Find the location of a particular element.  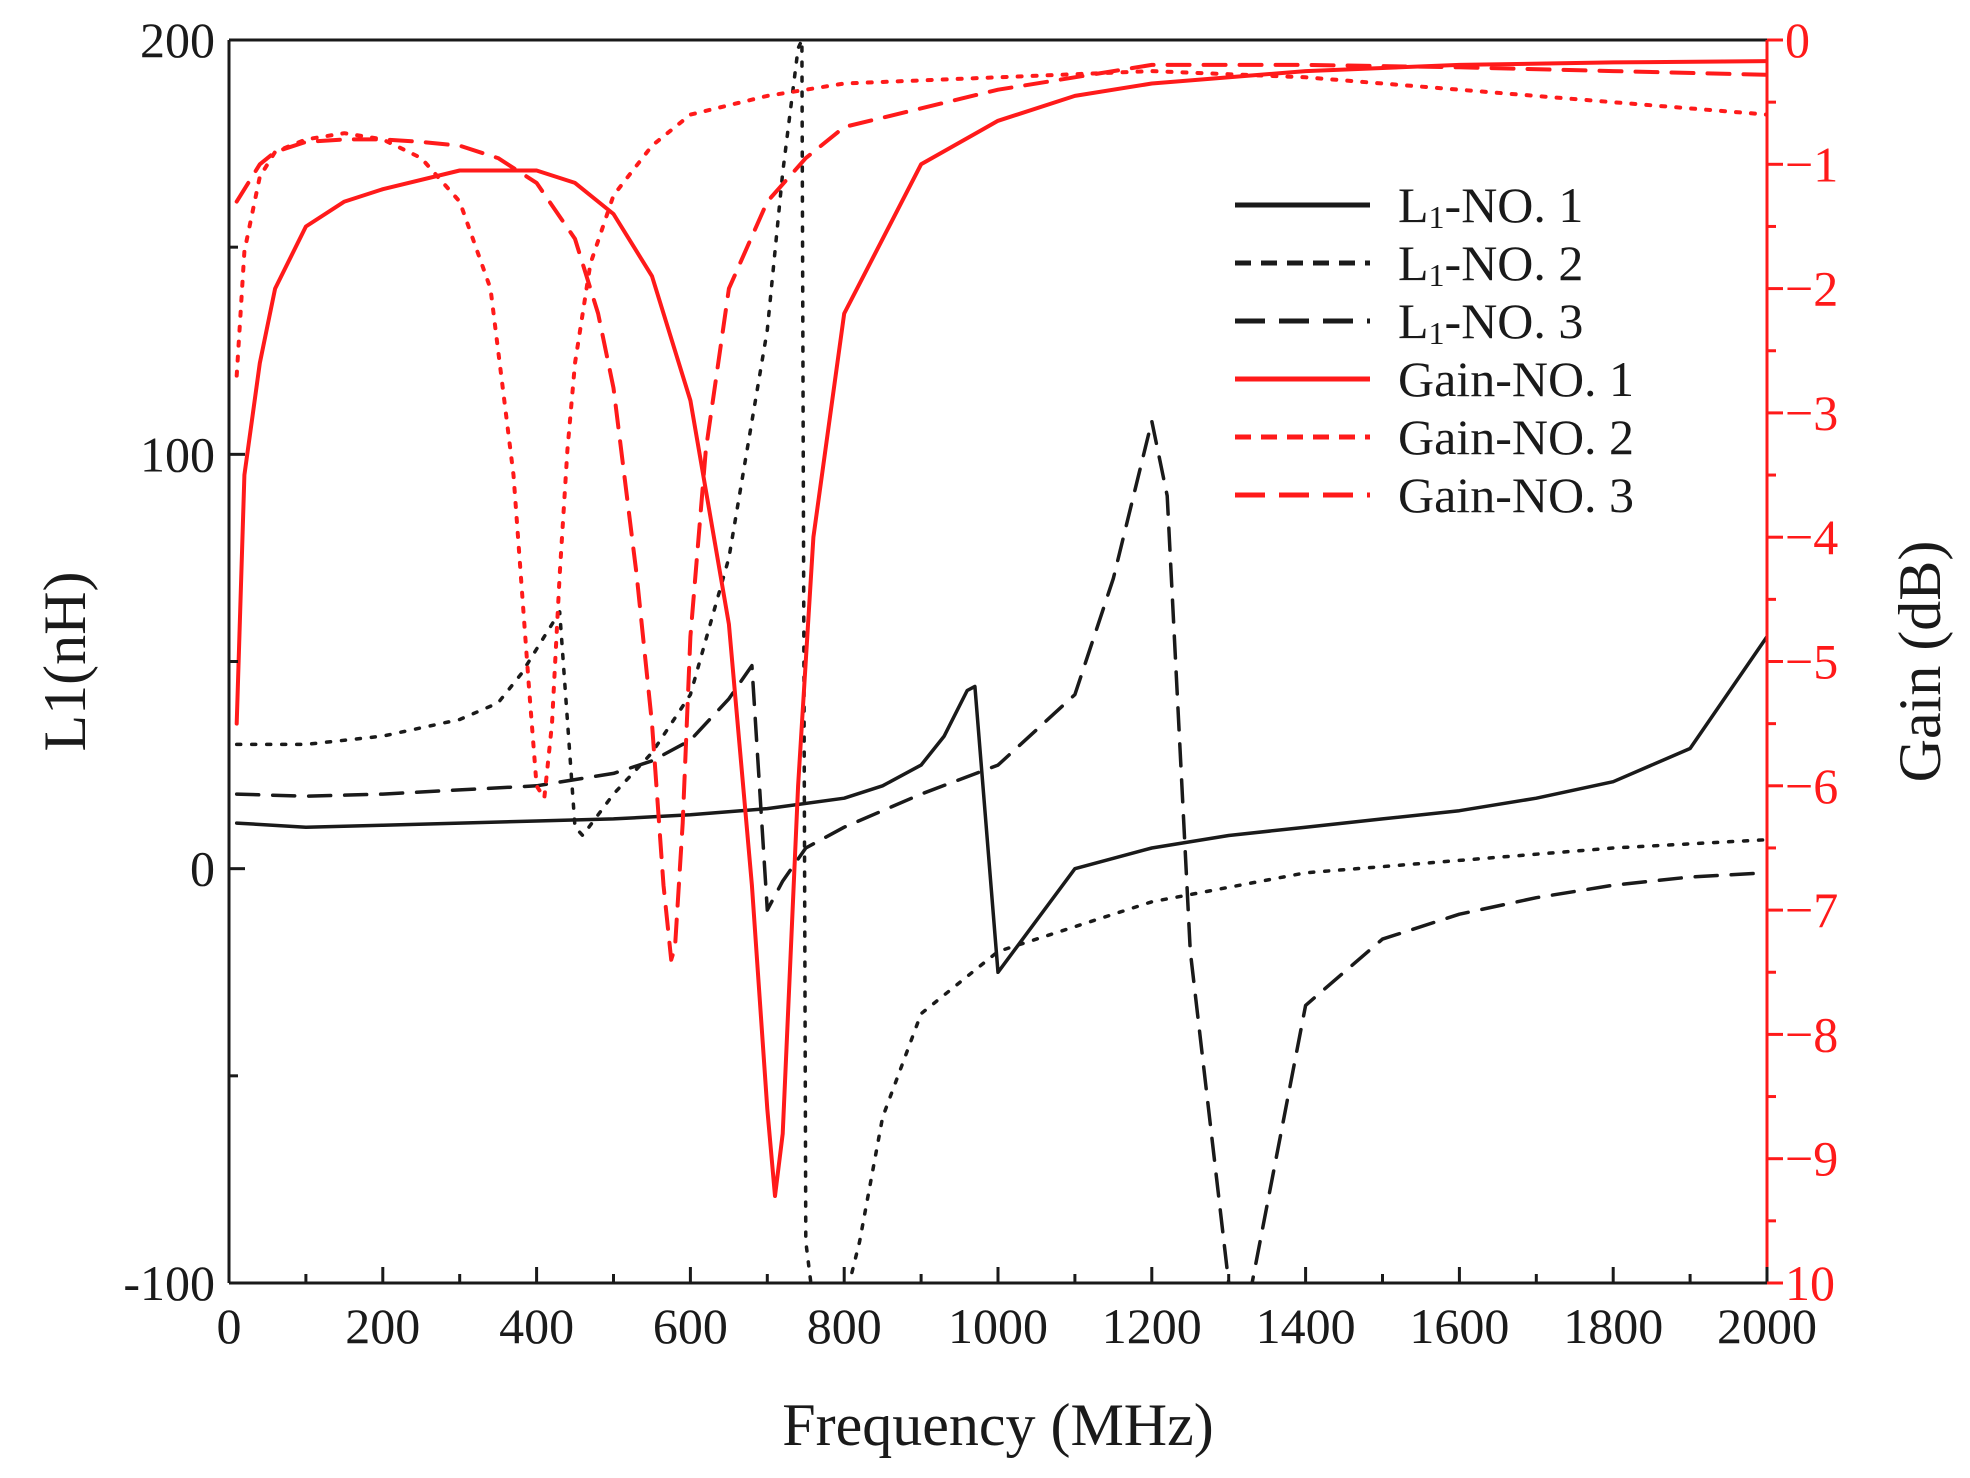

x-tick-label: 0 is located at coordinates (229, 1326).